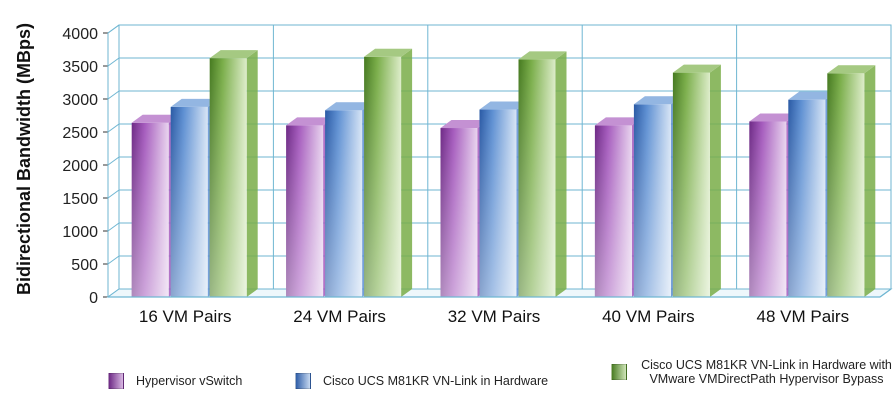 The image size is (896, 401). I want to click on y-tick-label: 2000, so click(80, 166).